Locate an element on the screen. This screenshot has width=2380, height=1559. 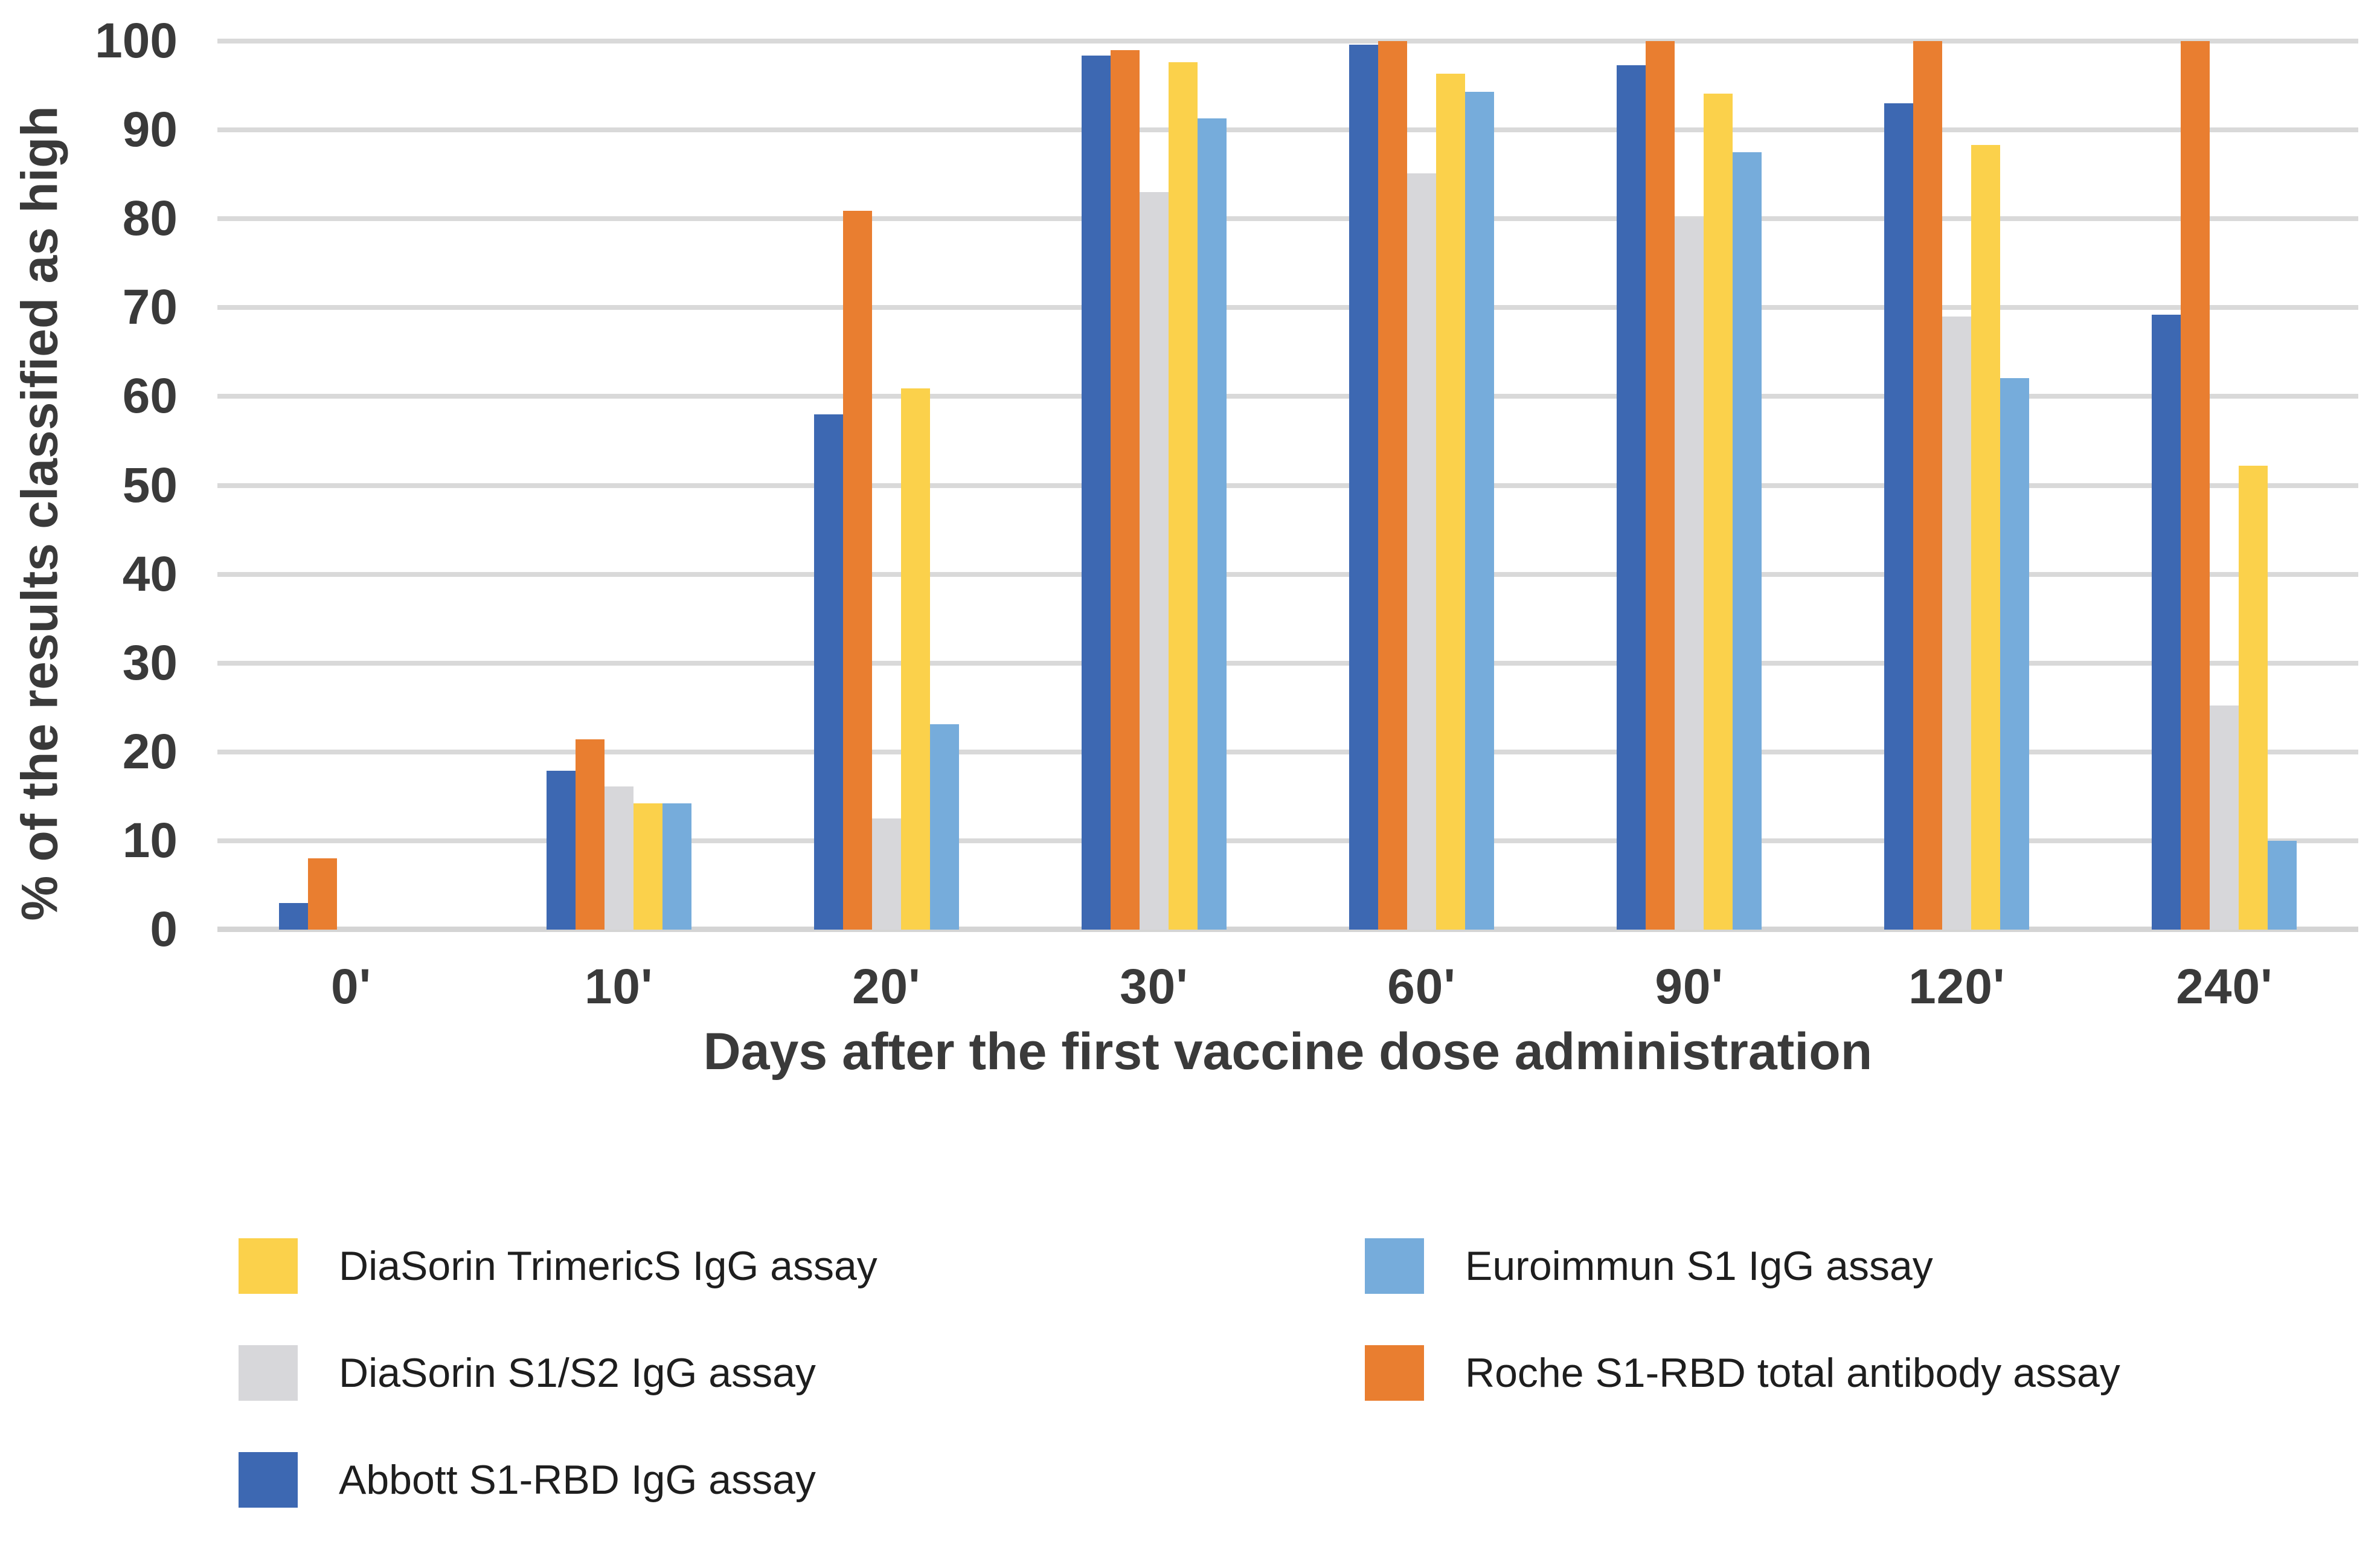
x-tick-label-7: 240' is located at coordinates (2224, 986).